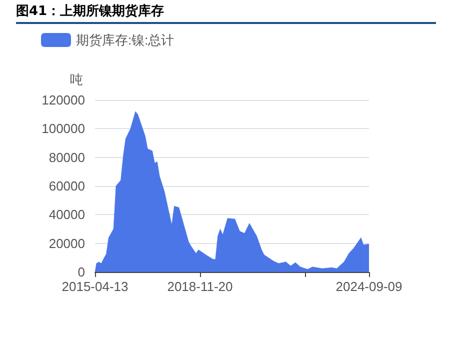  What do you see at coordinates (63, 100) in the screenshot?
I see `y-tick-label: 120000` at bounding box center [63, 100].